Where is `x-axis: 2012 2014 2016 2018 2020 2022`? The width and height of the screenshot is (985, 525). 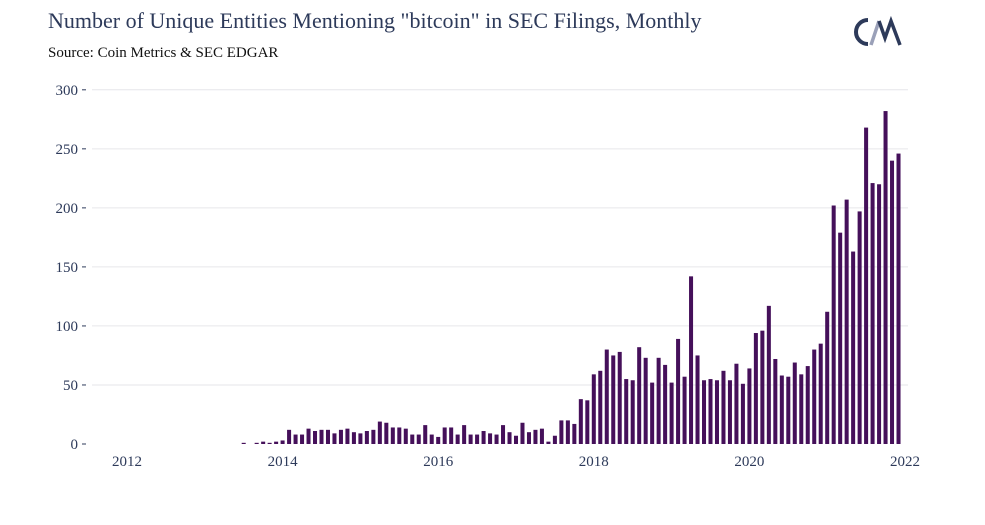
x-axis: 2012 2014 2016 2018 2020 2022 is located at coordinates (516, 462).